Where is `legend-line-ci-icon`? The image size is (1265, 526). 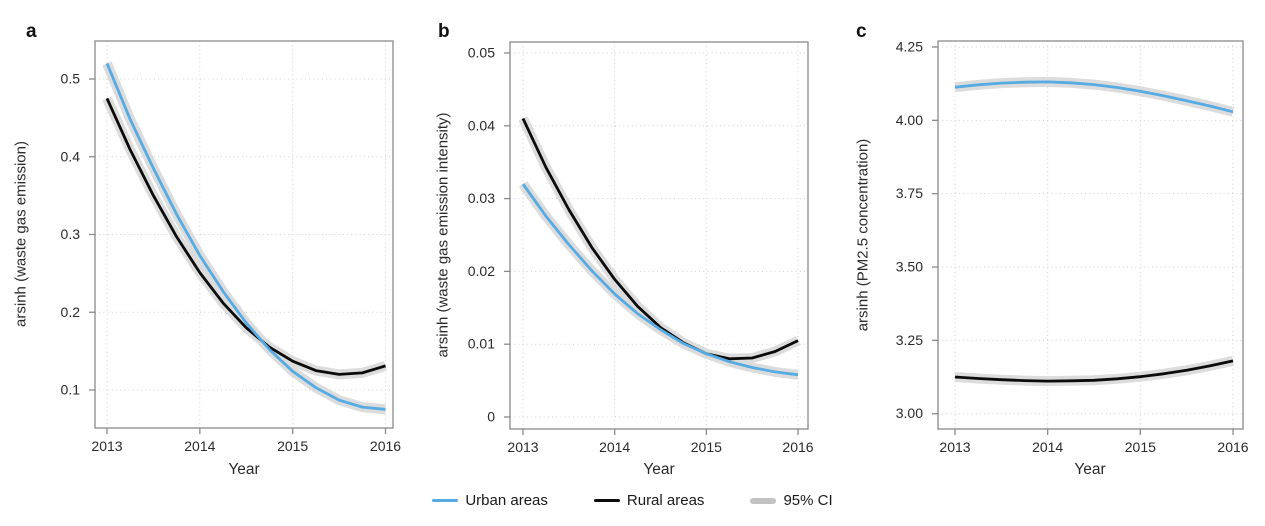 legend-line-ci-icon is located at coordinates (763, 500).